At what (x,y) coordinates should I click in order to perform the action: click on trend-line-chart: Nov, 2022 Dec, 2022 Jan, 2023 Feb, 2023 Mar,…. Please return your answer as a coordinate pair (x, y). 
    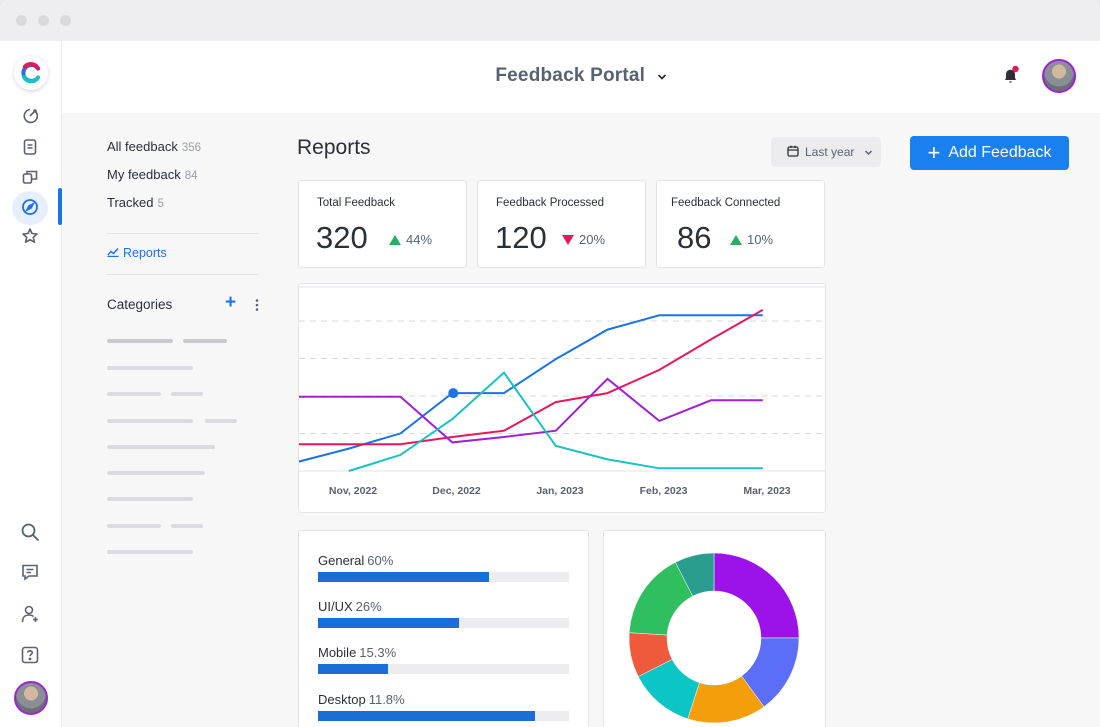
    Looking at the image, I should click on (562, 391).